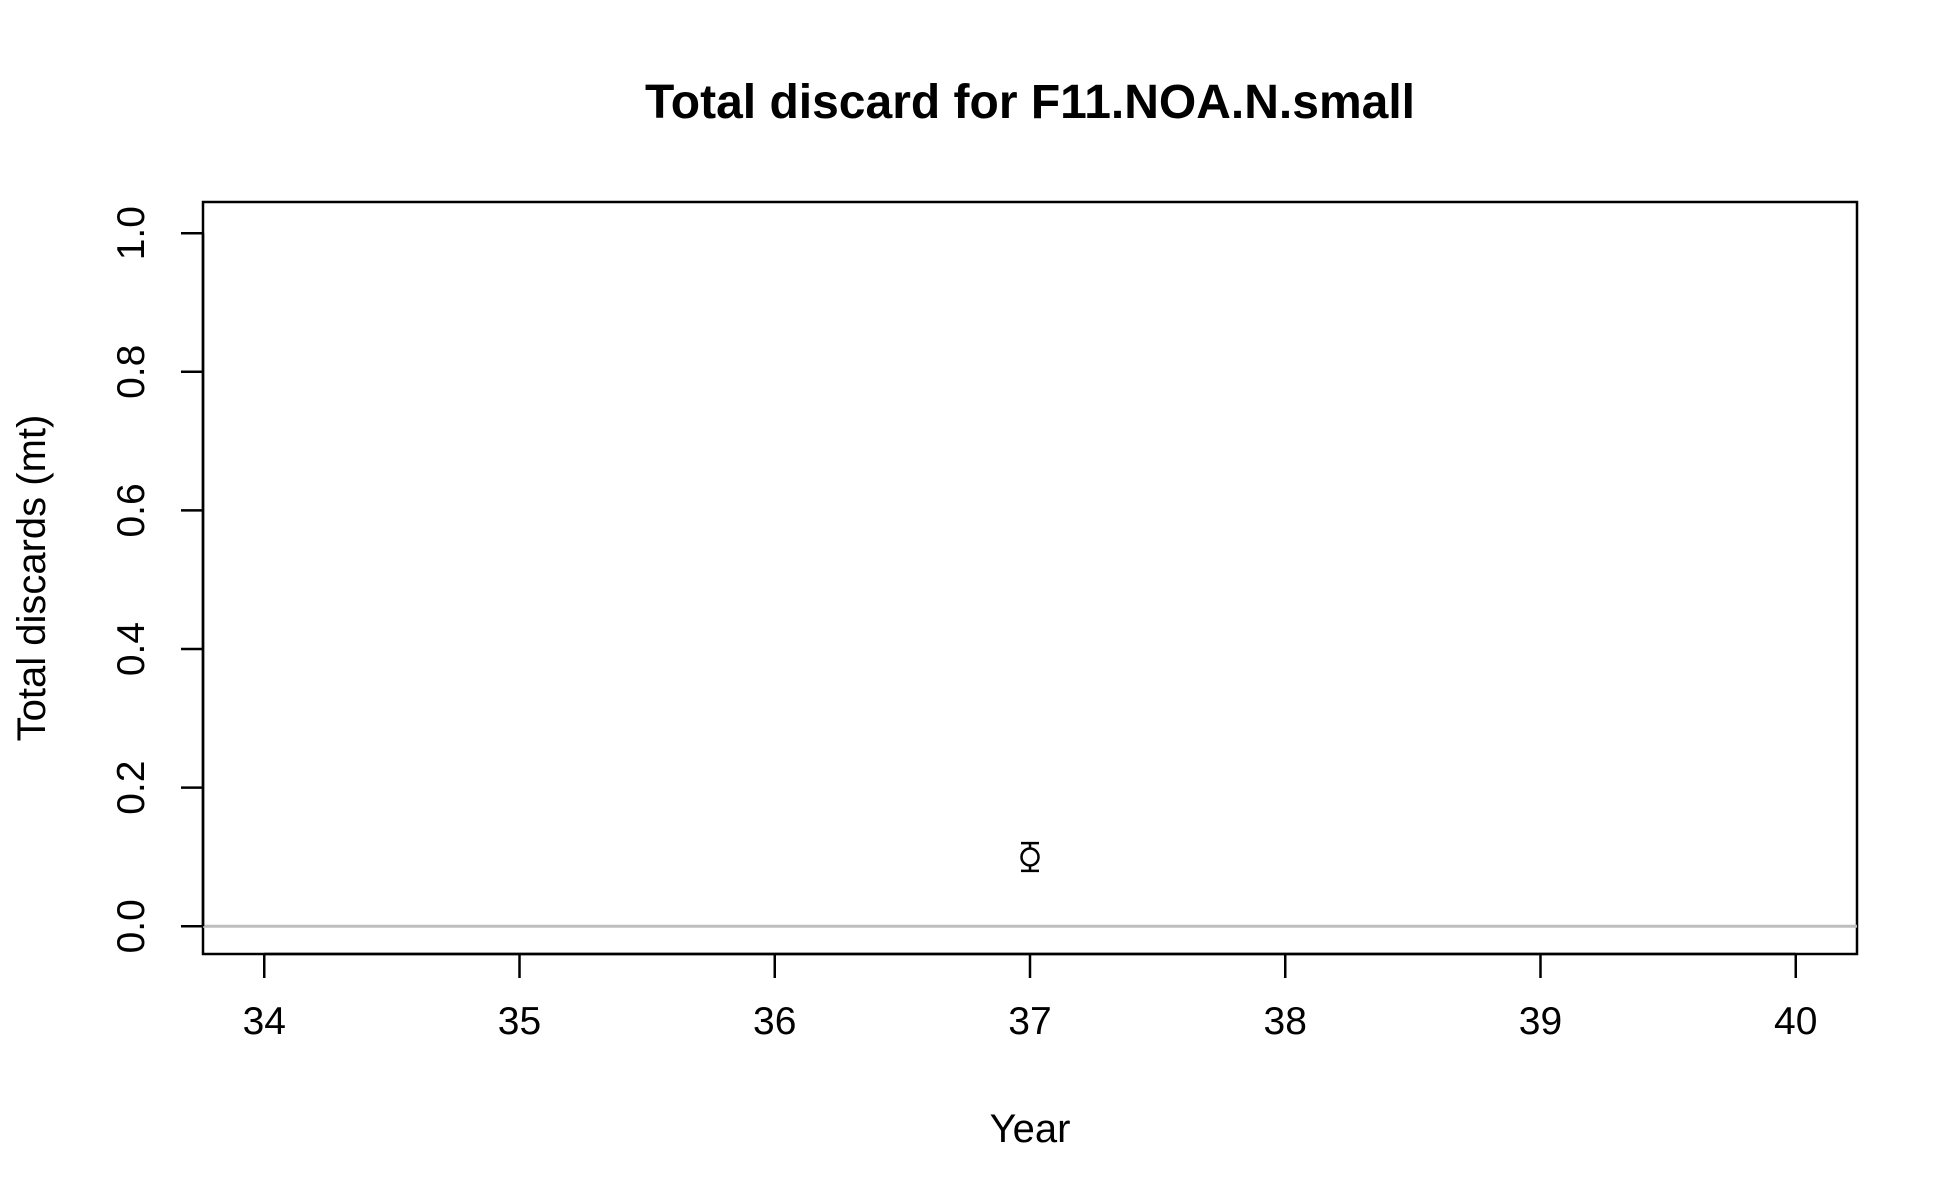 The width and height of the screenshot is (1950, 1200). What do you see at coordinates (131, 649) in the screenshot?
I see `y-tick-label-2: 0.4` at bounding box center [131, 649].